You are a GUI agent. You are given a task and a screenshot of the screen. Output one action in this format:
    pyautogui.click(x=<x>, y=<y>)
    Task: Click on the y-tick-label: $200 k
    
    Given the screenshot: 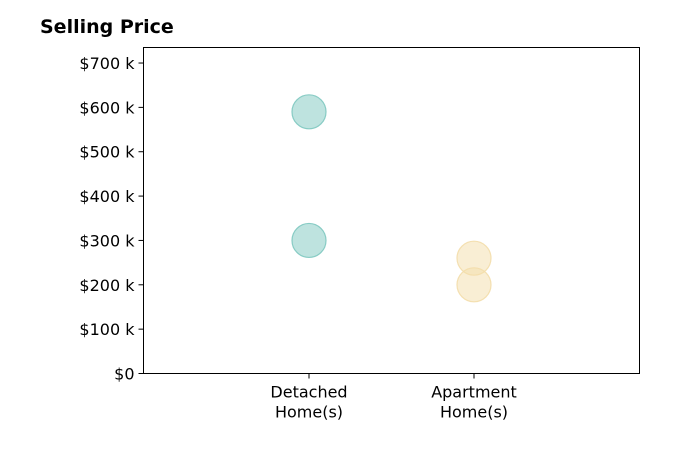 What is the action you would take?
    pyautogui.click(x=107, y=285)
    